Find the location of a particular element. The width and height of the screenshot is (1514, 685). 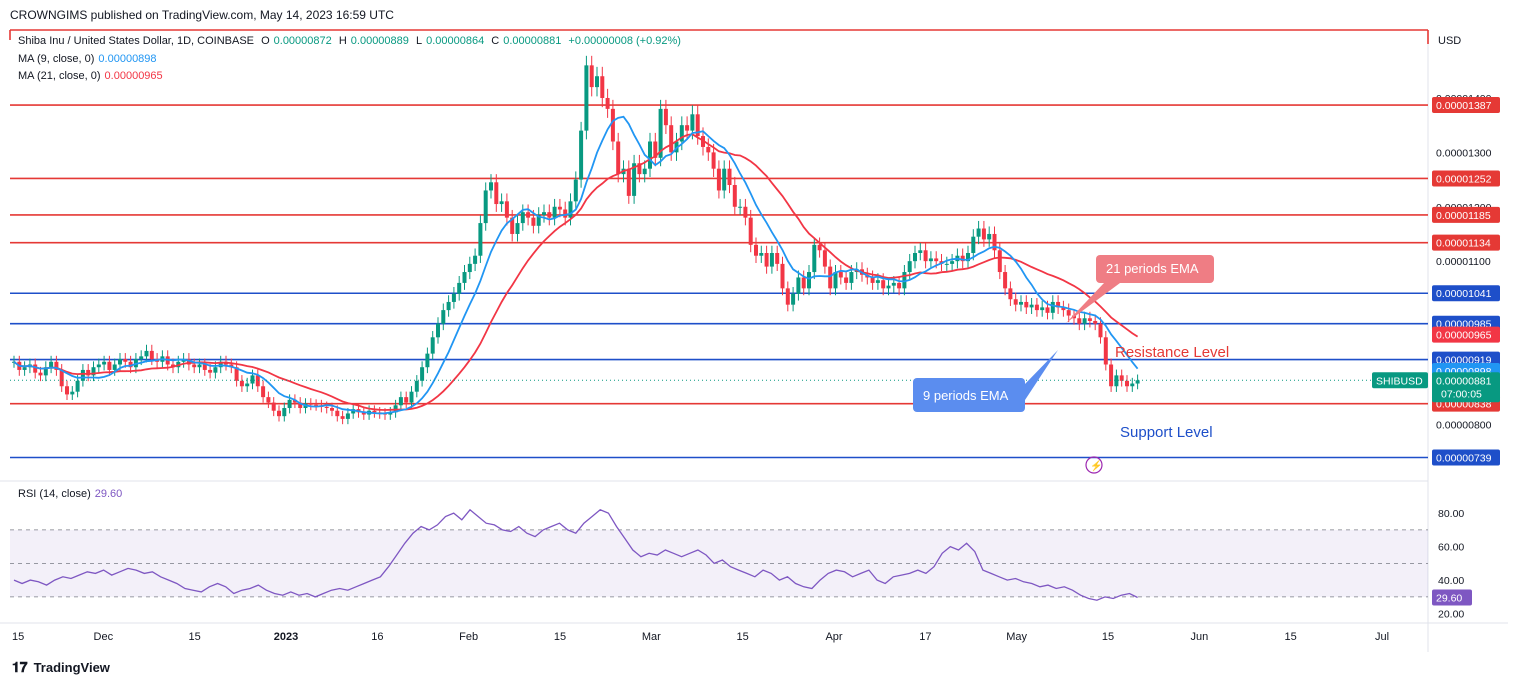

resistance-level-tag: 0.00001185 is located at coordinates (1463, 216).